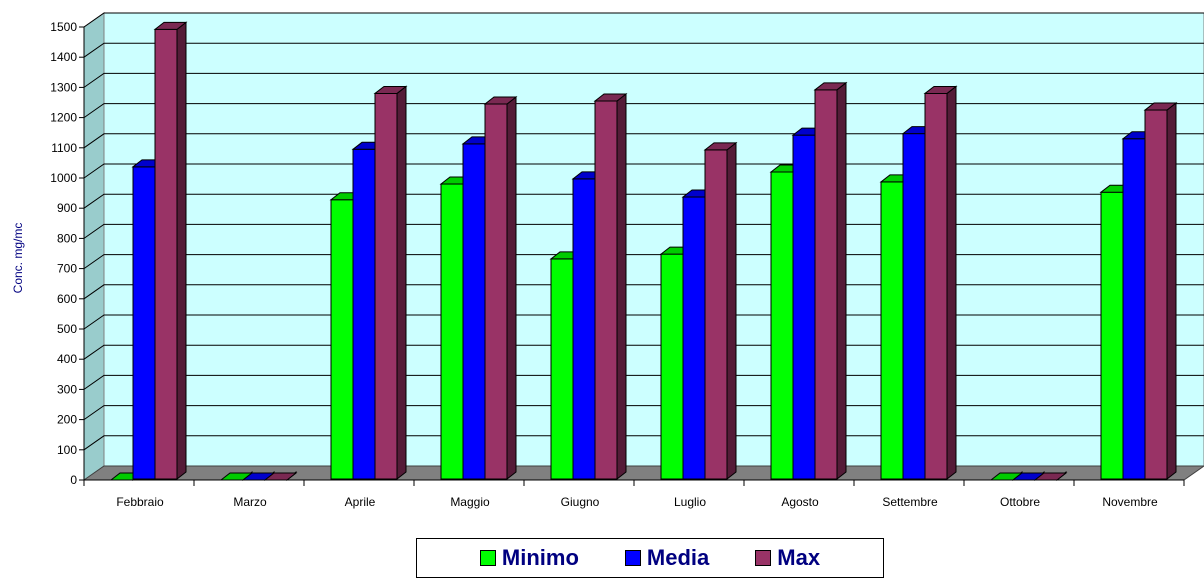 The image size is (1204, 579). Describe the element at coordinates (910, 502) in the screenshot. I see `x-tick-label: Settembre` at that location.